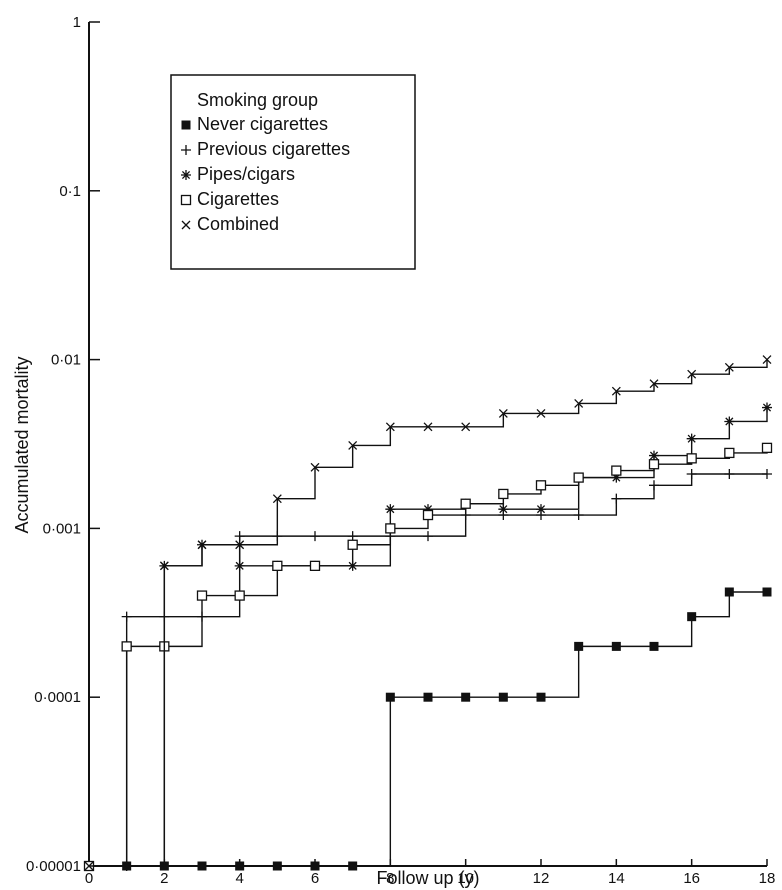 The image size is (782, 890). I want to click on legend-entry: Never cigarettes, so click(262, 124).